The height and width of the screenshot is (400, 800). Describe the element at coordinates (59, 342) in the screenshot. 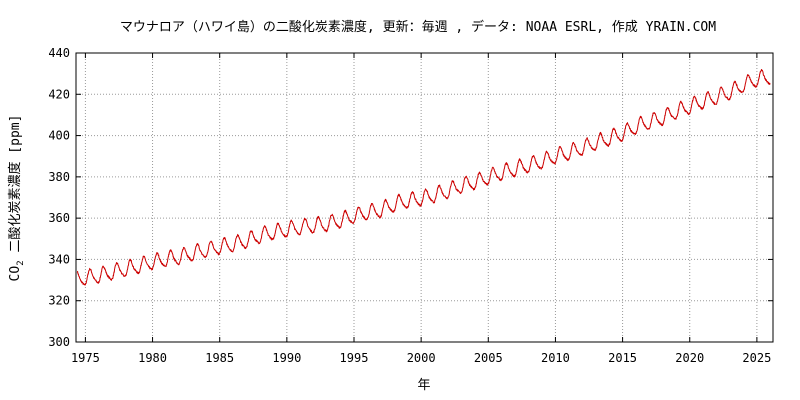

I see `y-tick-label: 300` at that location.